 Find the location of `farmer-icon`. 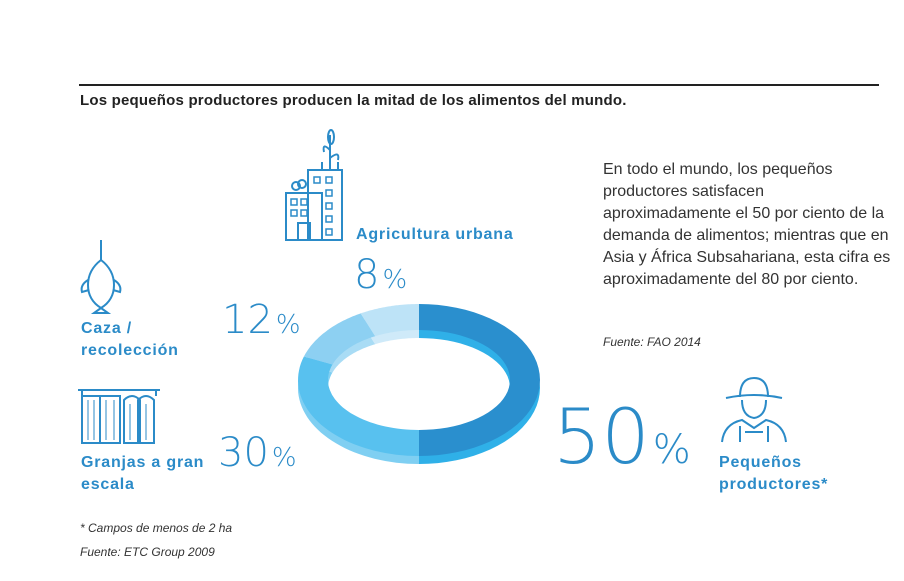

farmer-icon is located at coordinates (754, 409).